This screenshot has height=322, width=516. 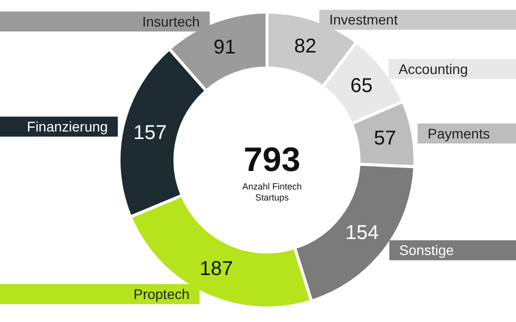 I want to click on data-label: 91, so click(x=225, y=47).